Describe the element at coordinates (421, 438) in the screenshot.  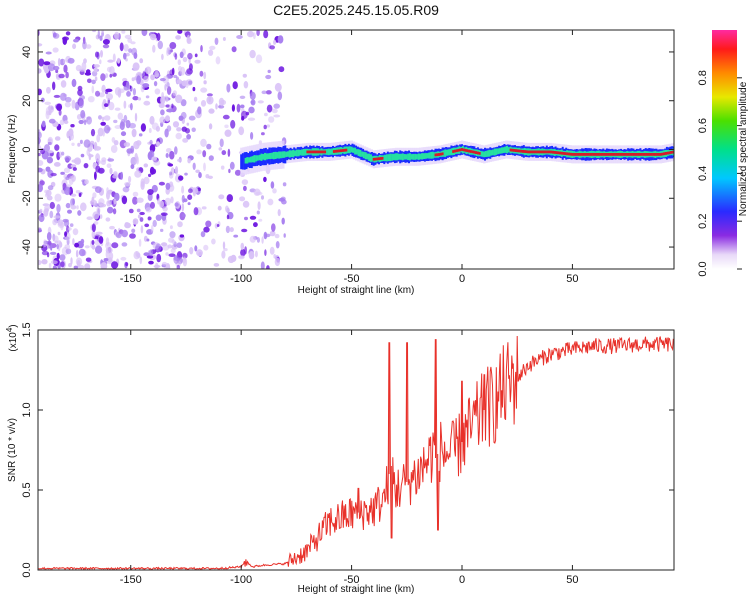
I see `snr-spikes` at that location.